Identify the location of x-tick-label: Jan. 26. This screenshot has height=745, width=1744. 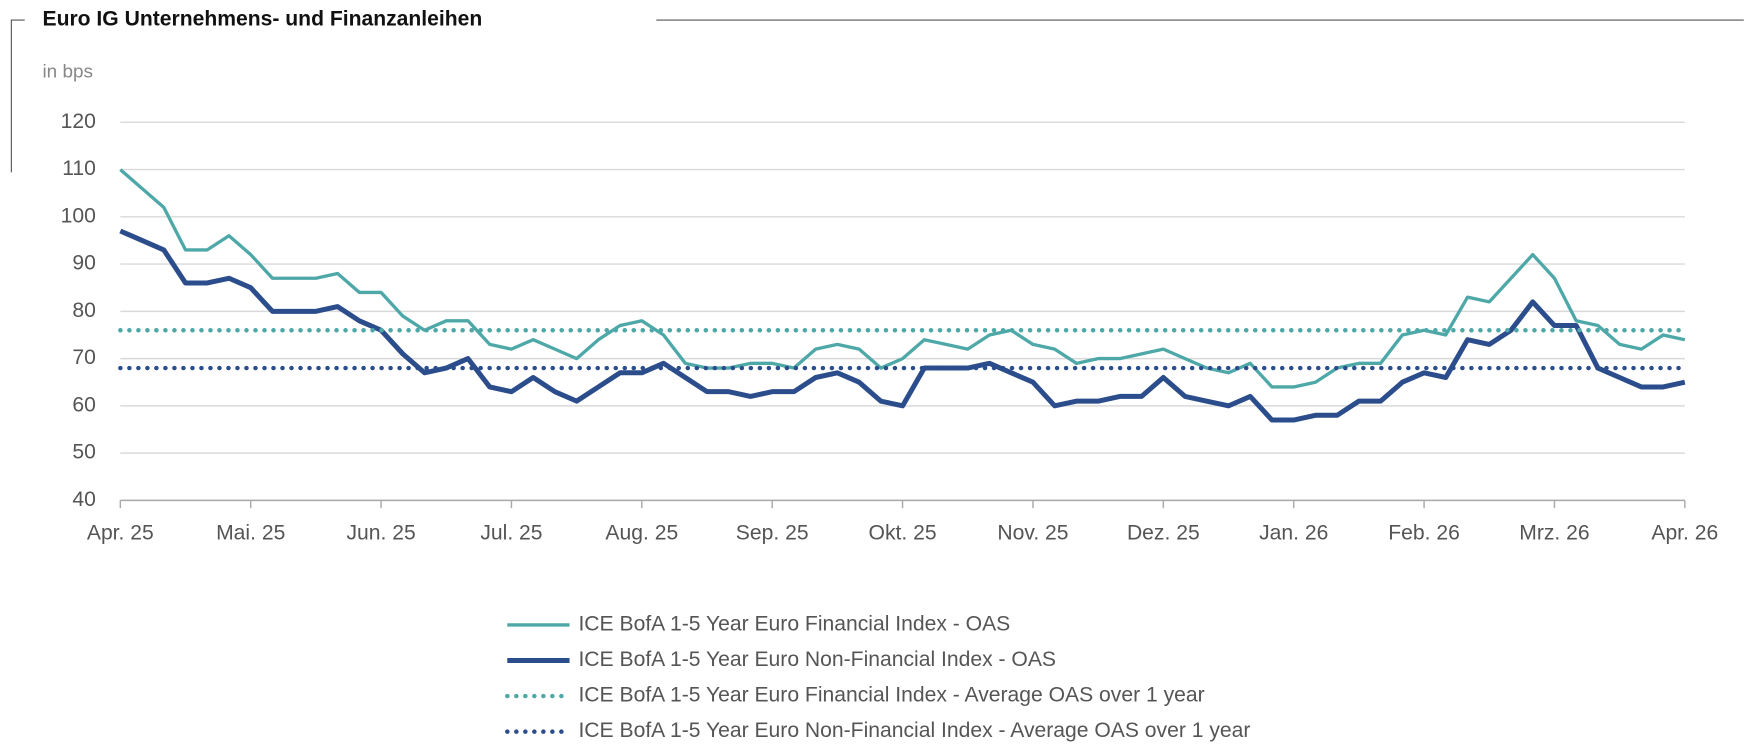
(1293, 532).